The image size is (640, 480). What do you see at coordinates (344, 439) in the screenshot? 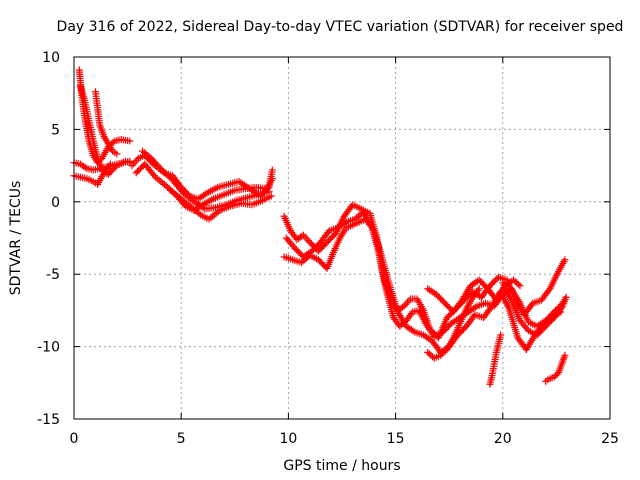
I see `x-tick-labels: 0 5 10 15 20 25` at bounding box center [344, 439].